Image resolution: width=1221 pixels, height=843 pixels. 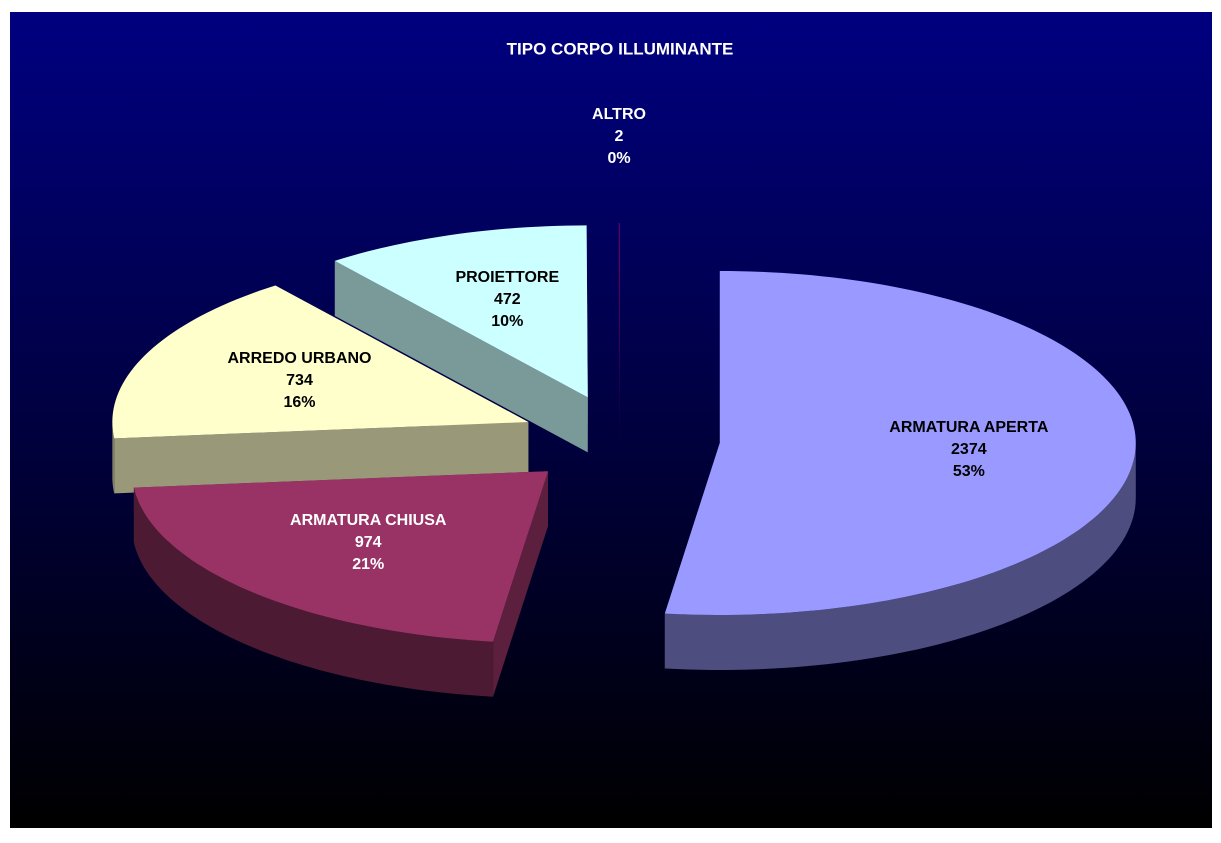 What do you see at coordinates (507, 299) in the screenshot?
I see `data-label: 472` at bounding box center [507, 299].